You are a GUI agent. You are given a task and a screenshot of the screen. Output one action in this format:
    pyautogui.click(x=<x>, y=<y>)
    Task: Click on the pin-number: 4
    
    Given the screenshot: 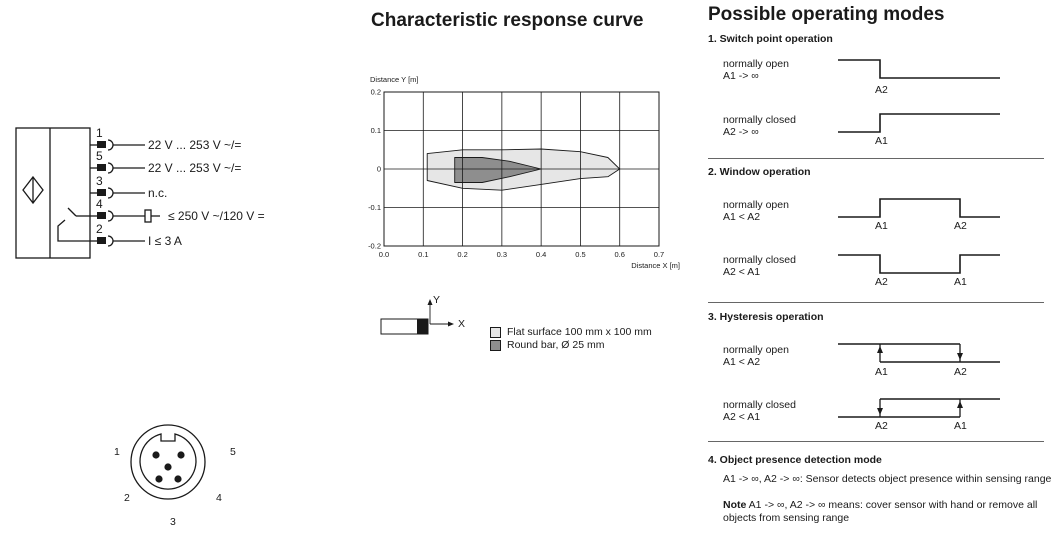 What is the action you would take?
    pyautogui.click(x=99, y=204)
    